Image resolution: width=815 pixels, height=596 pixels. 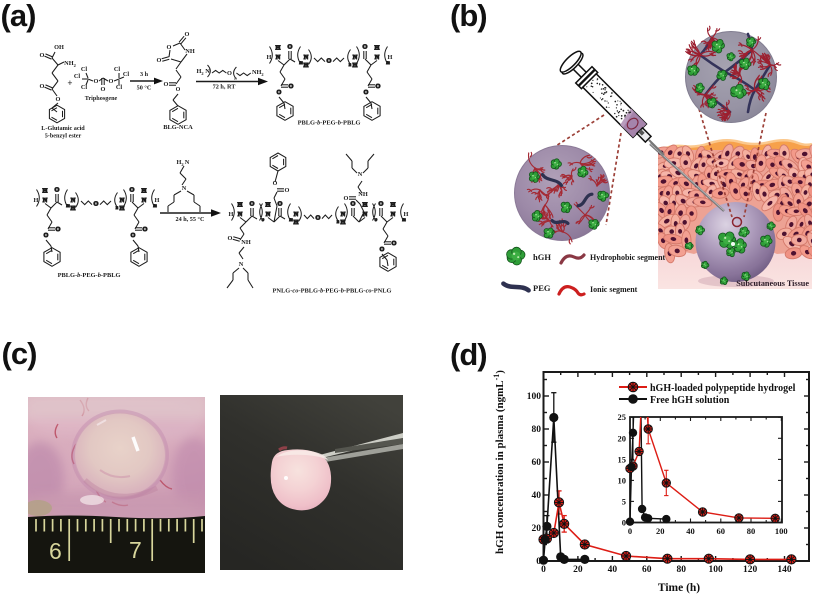 What do you see at coordinates (59, 47) in the screenshot?
I see `svg-text: OH` at bounding box center [59, 47].